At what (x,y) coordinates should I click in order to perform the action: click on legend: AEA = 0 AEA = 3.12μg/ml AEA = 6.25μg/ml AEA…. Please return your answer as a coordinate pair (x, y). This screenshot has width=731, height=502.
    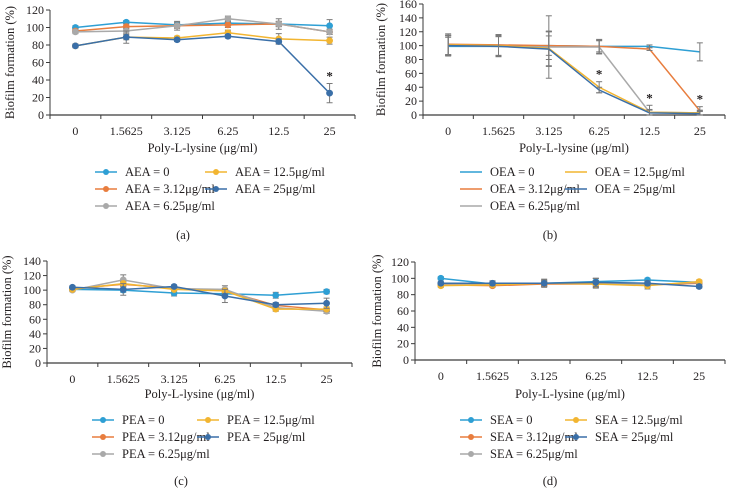
    Looking at the image, I should click on (210, 189).